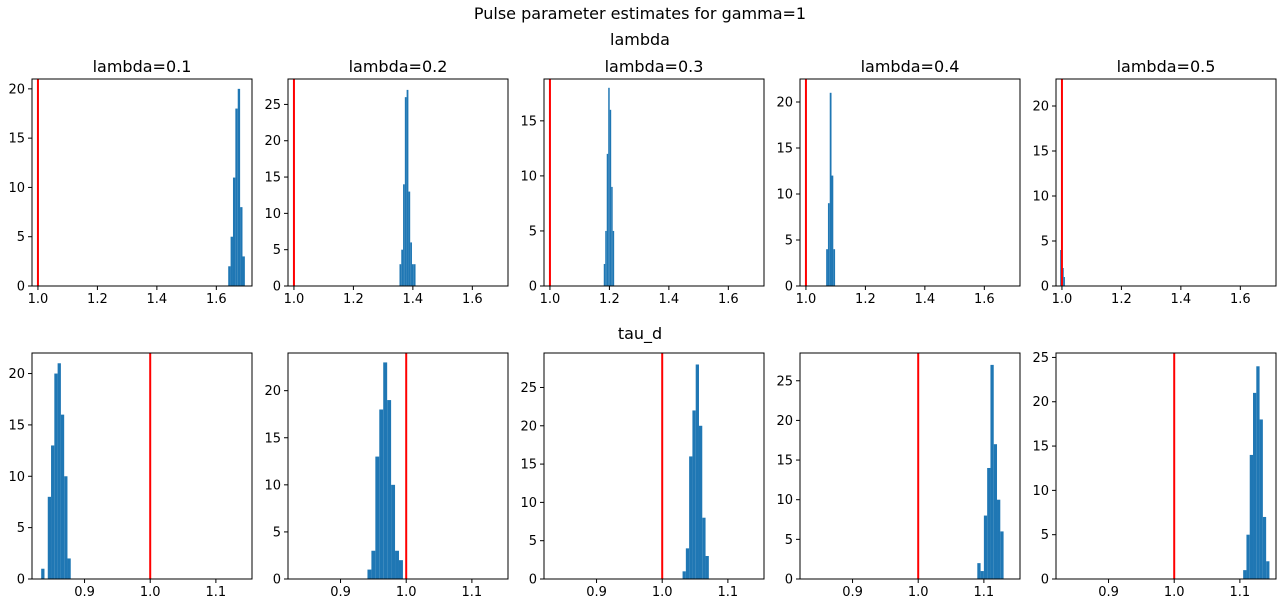 The width and height of the screenshot is (1280, 607). Describe the element at coordinates (386, 182) in the screenshot. I see `histogram-panel: 1.0 1.2 1.4 1.6 0 5 10 15 20 25 lambda=0.2` at that location.